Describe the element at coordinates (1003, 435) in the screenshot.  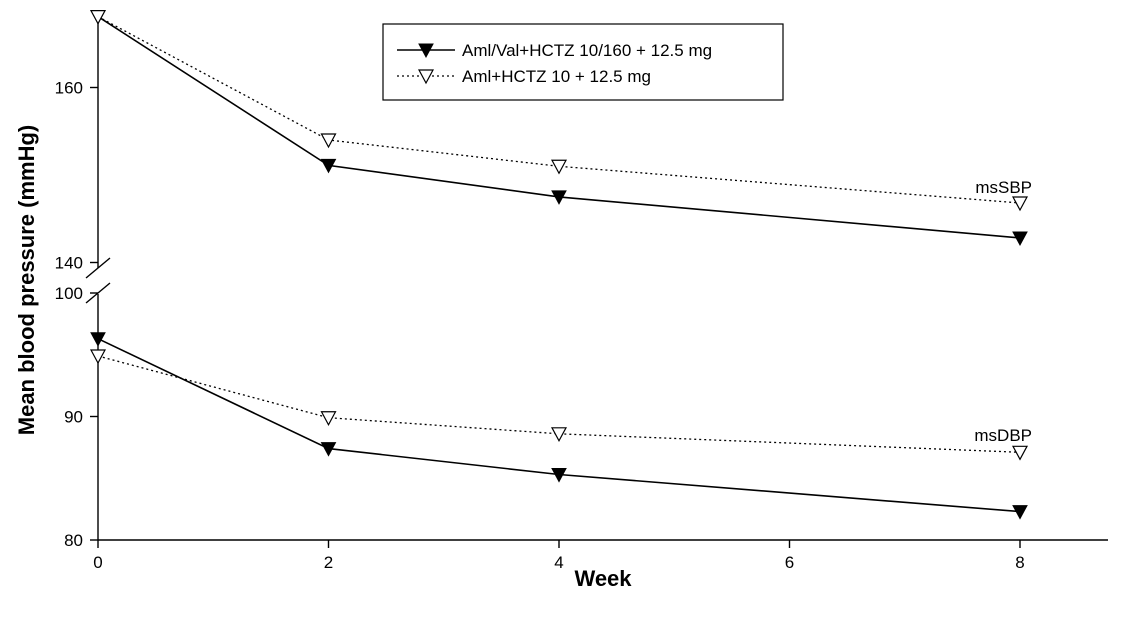
I see `annotation-dbp: msDBP` at that location.